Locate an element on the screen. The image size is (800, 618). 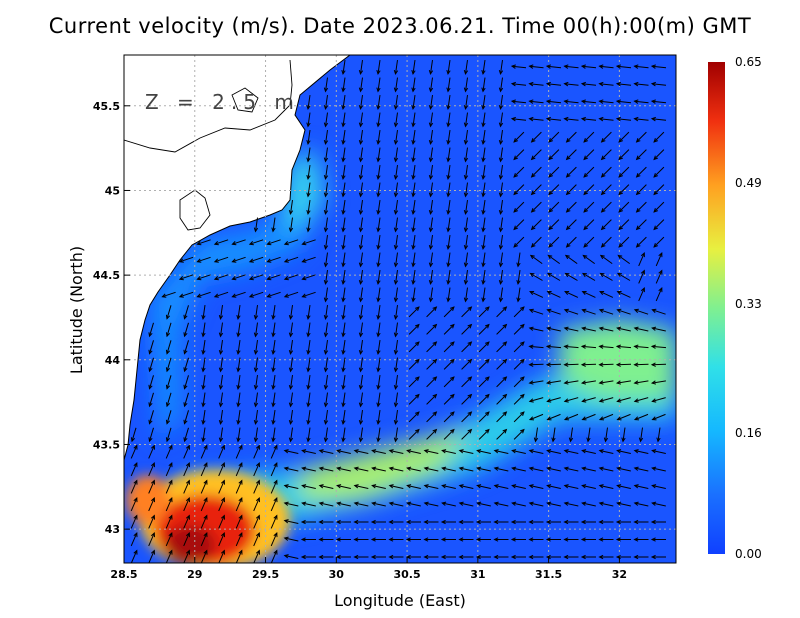
y-tick-label: 44 is located at coordinates (113, 360).